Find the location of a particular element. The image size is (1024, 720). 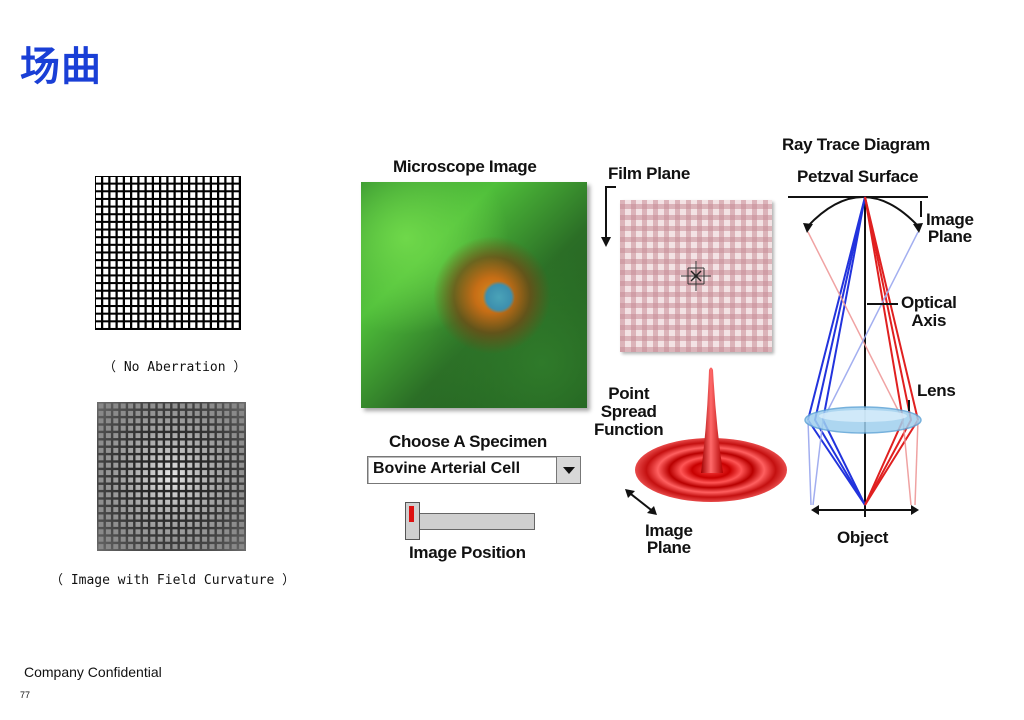

chevron-down-icon is located at coordinates (568, 470).